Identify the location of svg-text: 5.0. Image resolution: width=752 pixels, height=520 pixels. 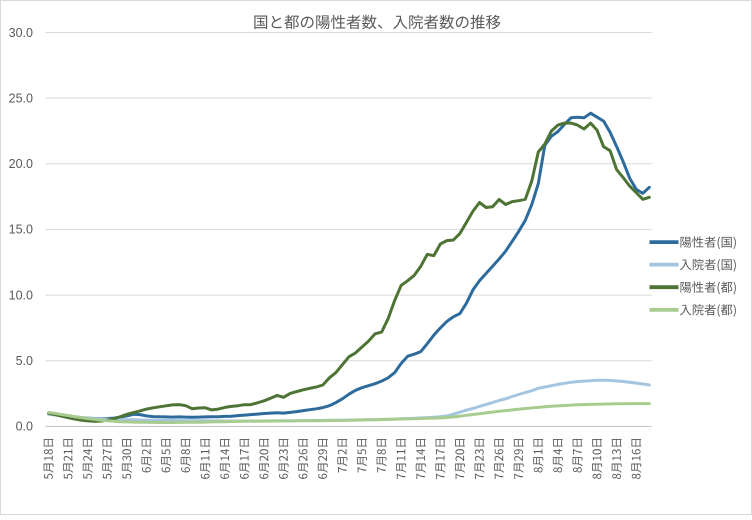
(24, 361).